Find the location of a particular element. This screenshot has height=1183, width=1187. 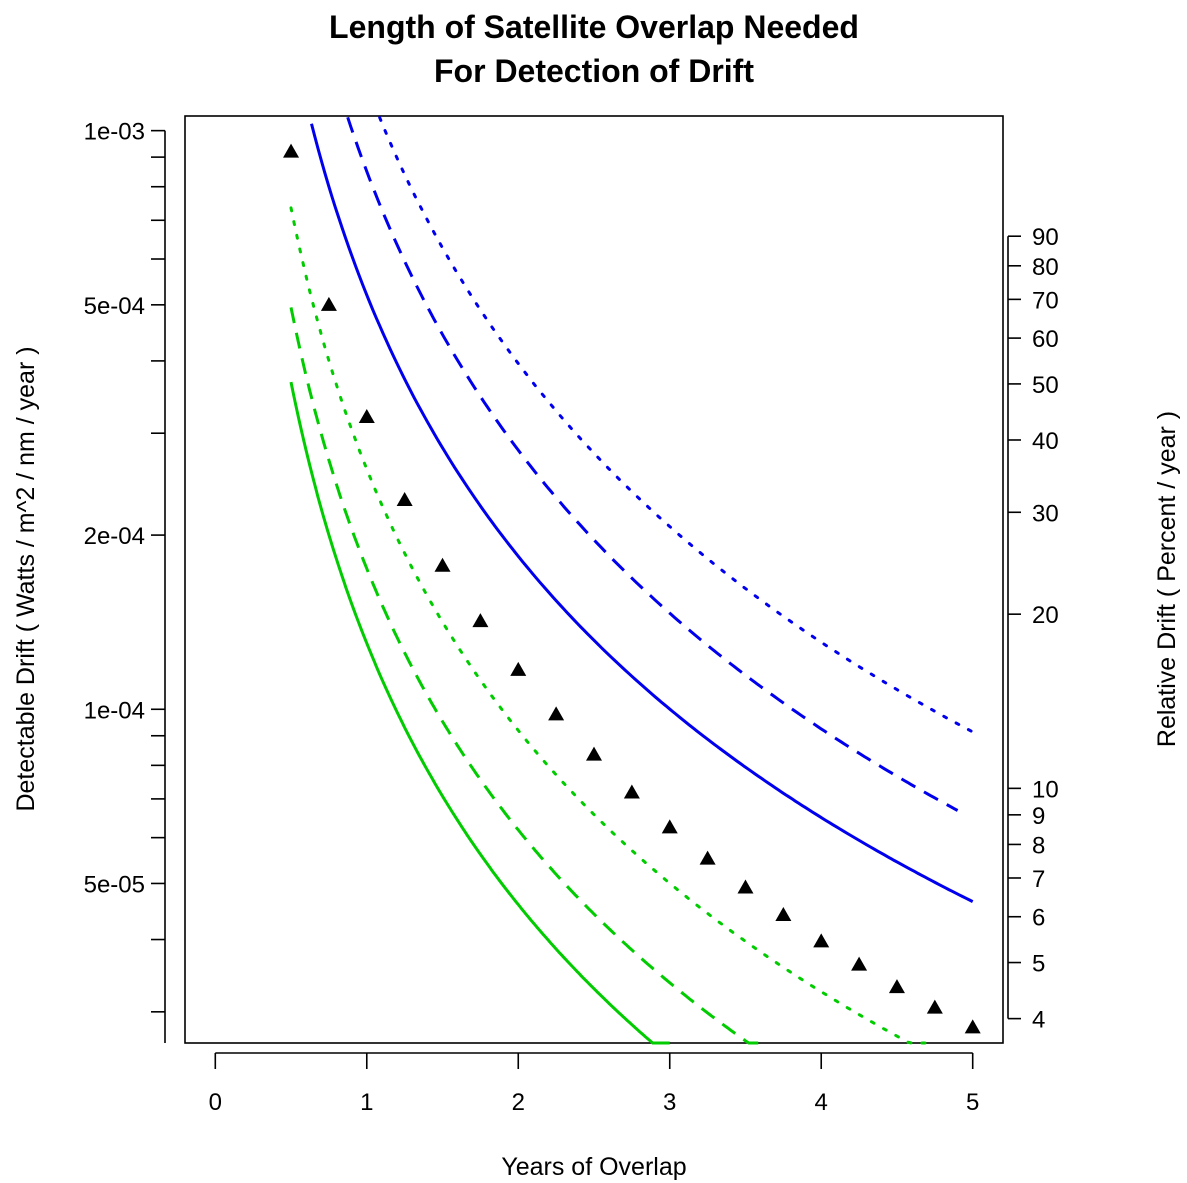

y-right-tick-label: 80 is located at coordinates (1045, 267).